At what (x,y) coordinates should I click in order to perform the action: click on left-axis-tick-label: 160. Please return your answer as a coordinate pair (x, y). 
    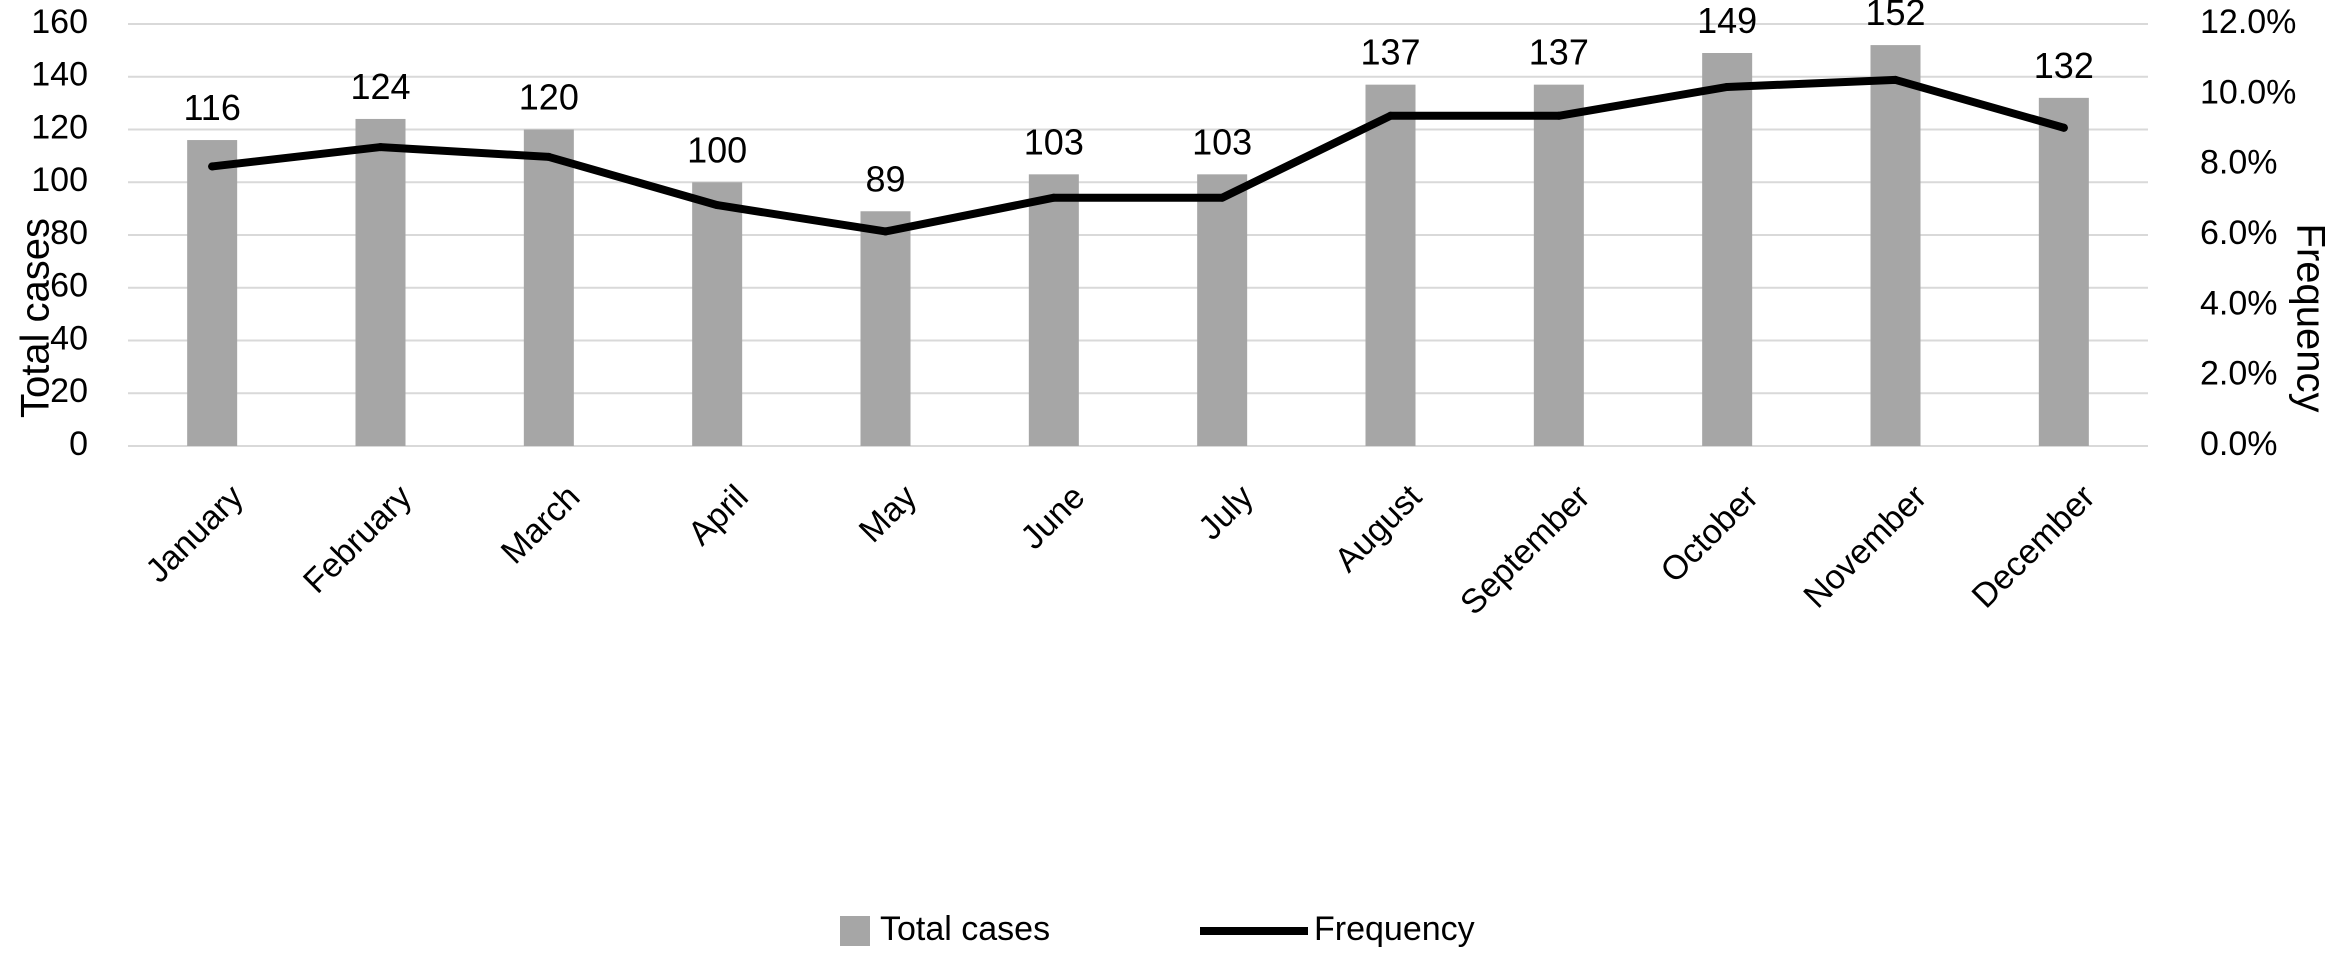
    Looking at the image, I should click on (59, 22).